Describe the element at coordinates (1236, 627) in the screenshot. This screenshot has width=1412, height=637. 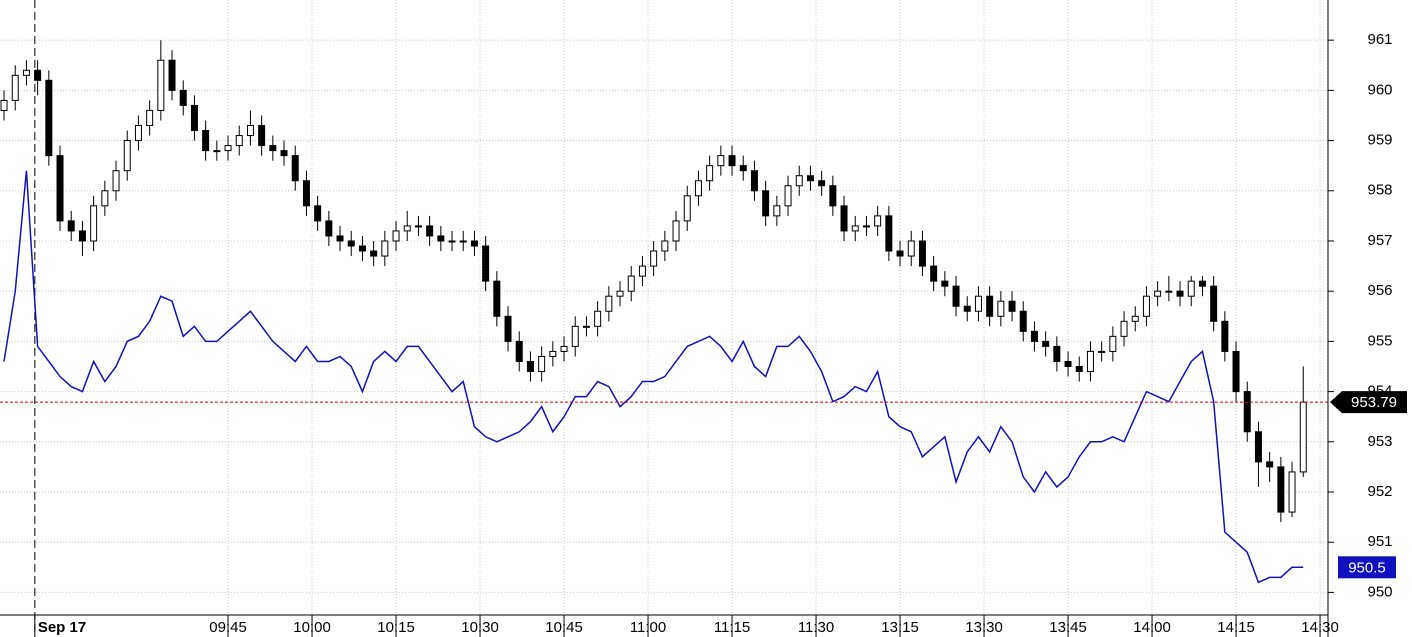
I see `x-tick-label: 14:15` at that location.